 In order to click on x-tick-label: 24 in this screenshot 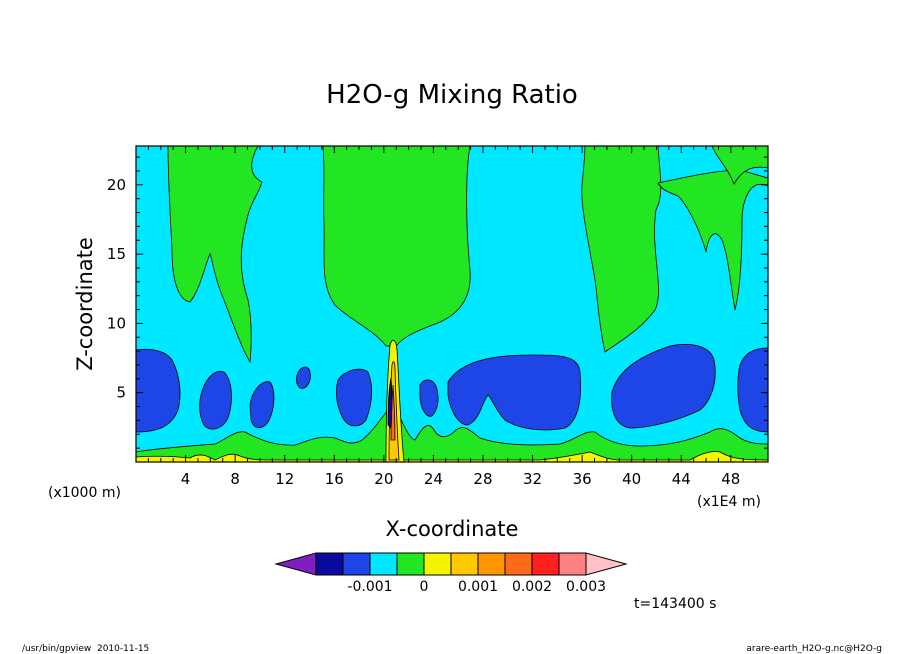, I will do `click(433, 479)`.